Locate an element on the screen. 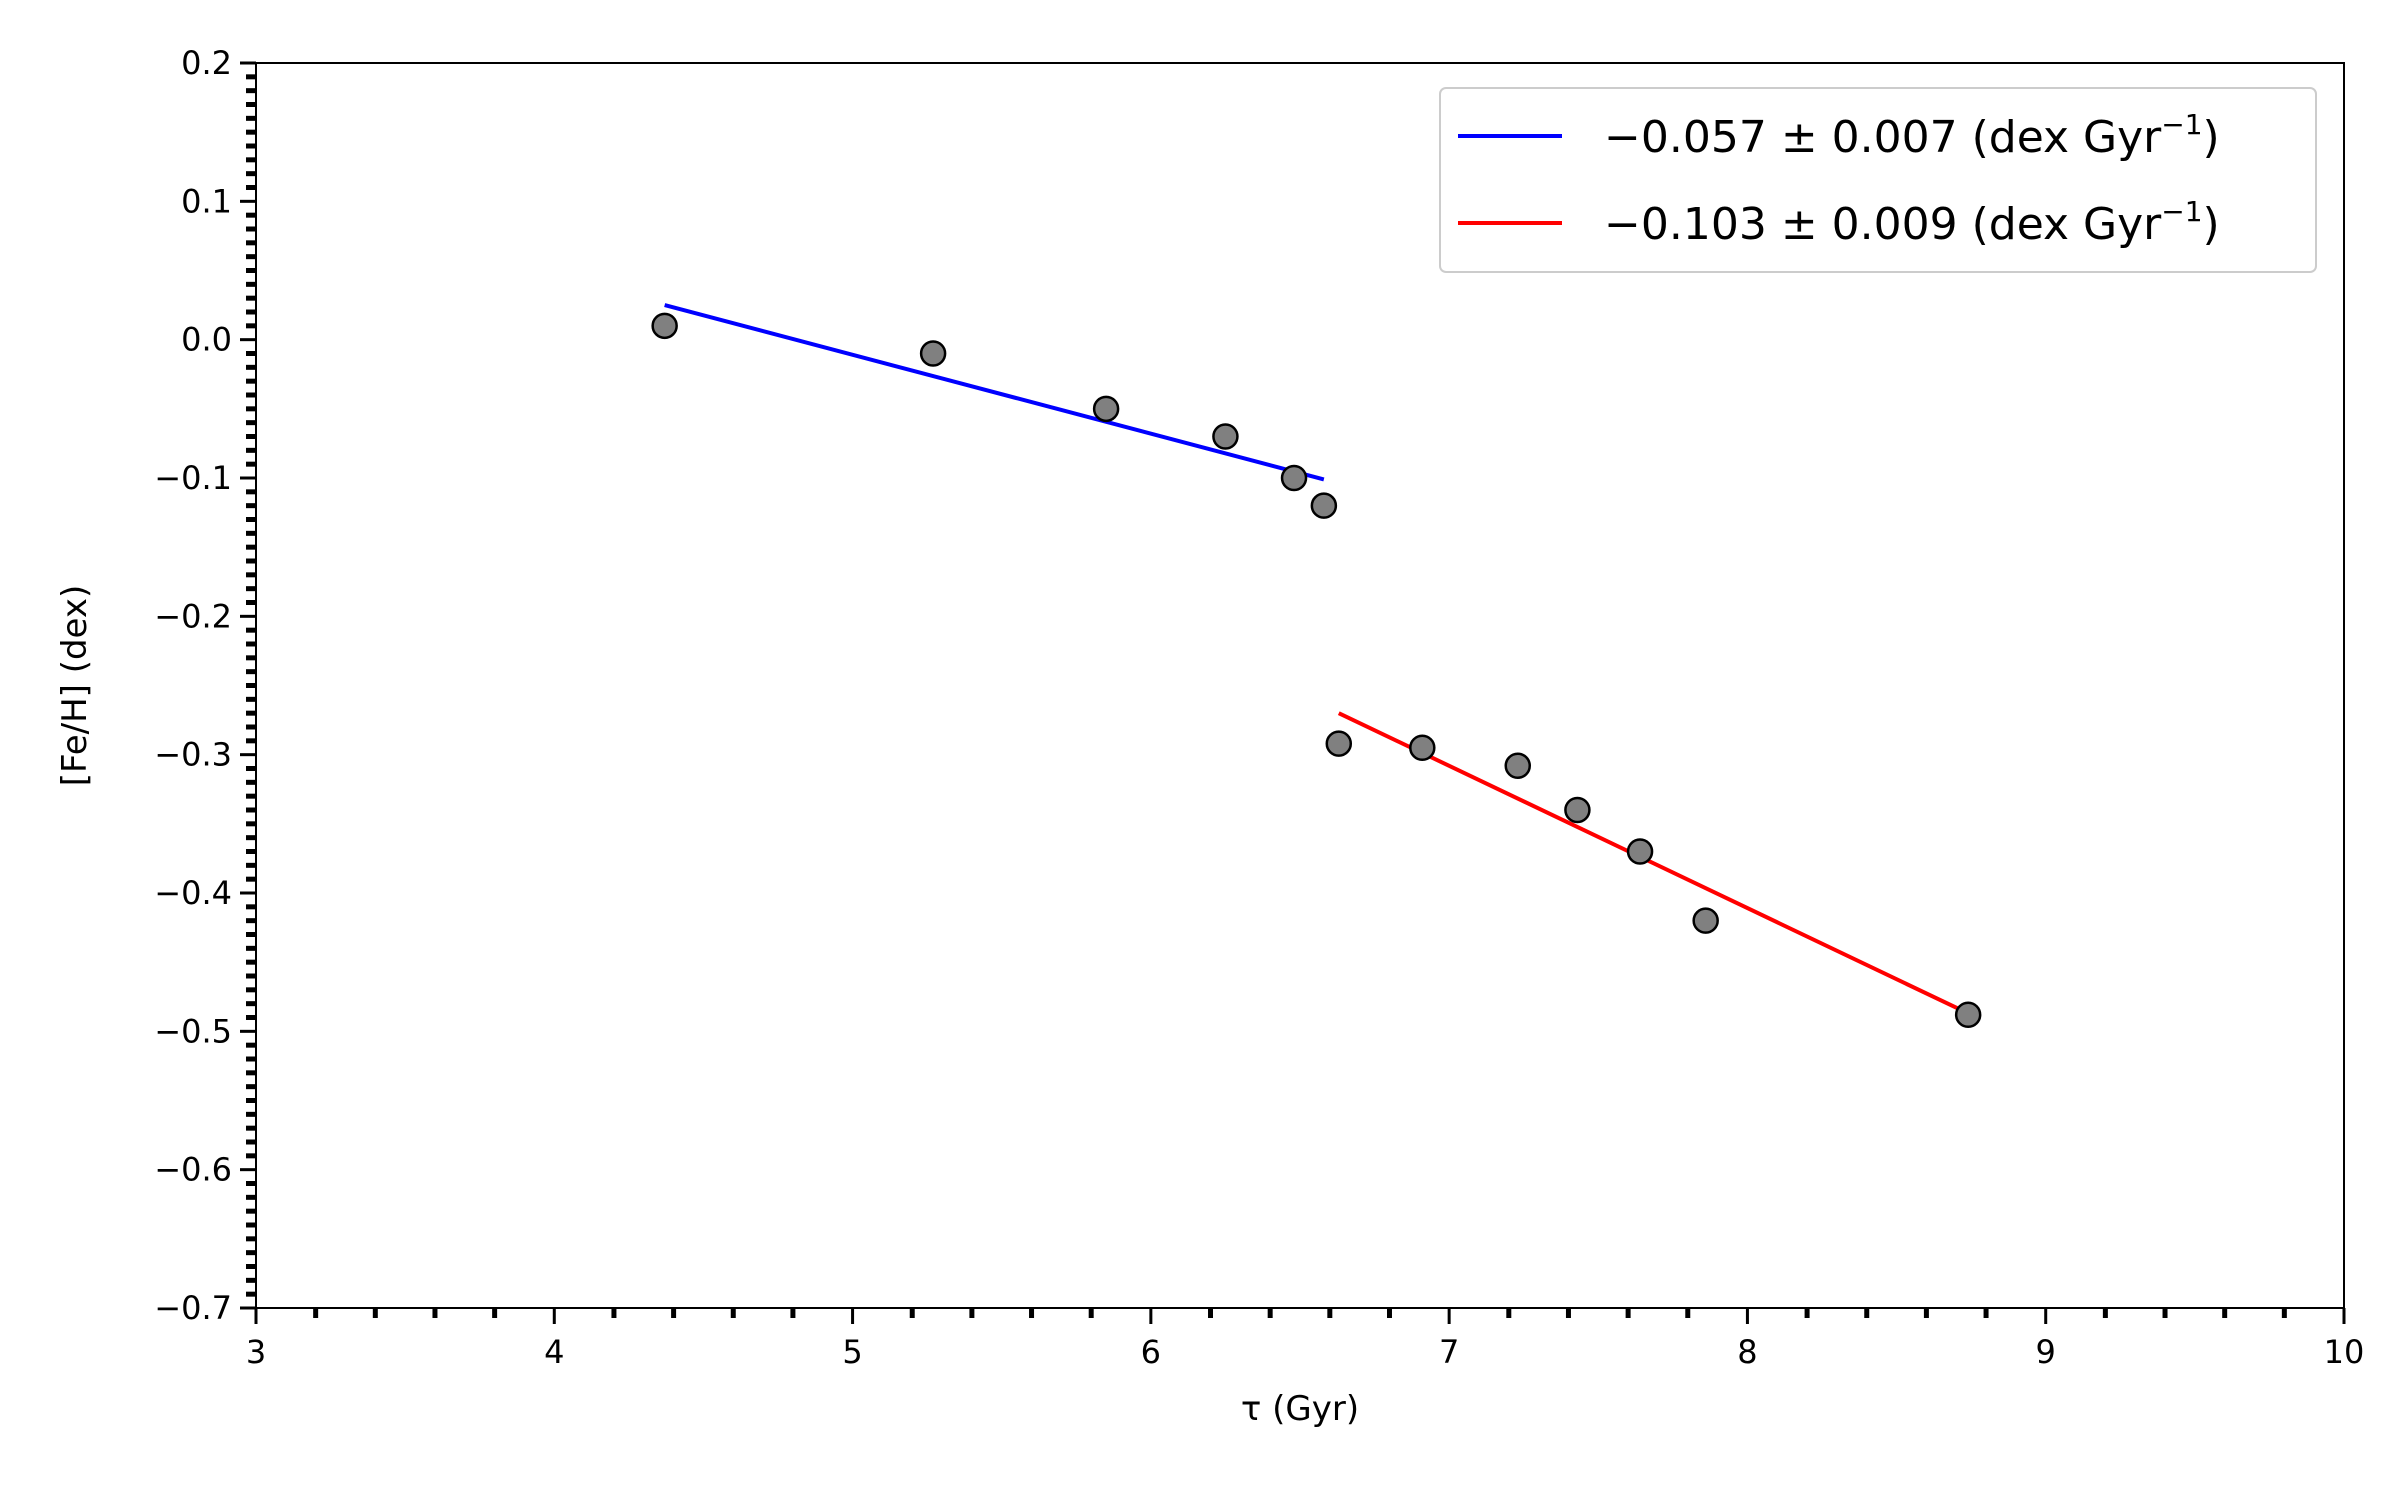 Image resolution: width=2400 pixels, height=1500 pixels. x-tick-label: 6 is located at coordinates (1151, 1352).